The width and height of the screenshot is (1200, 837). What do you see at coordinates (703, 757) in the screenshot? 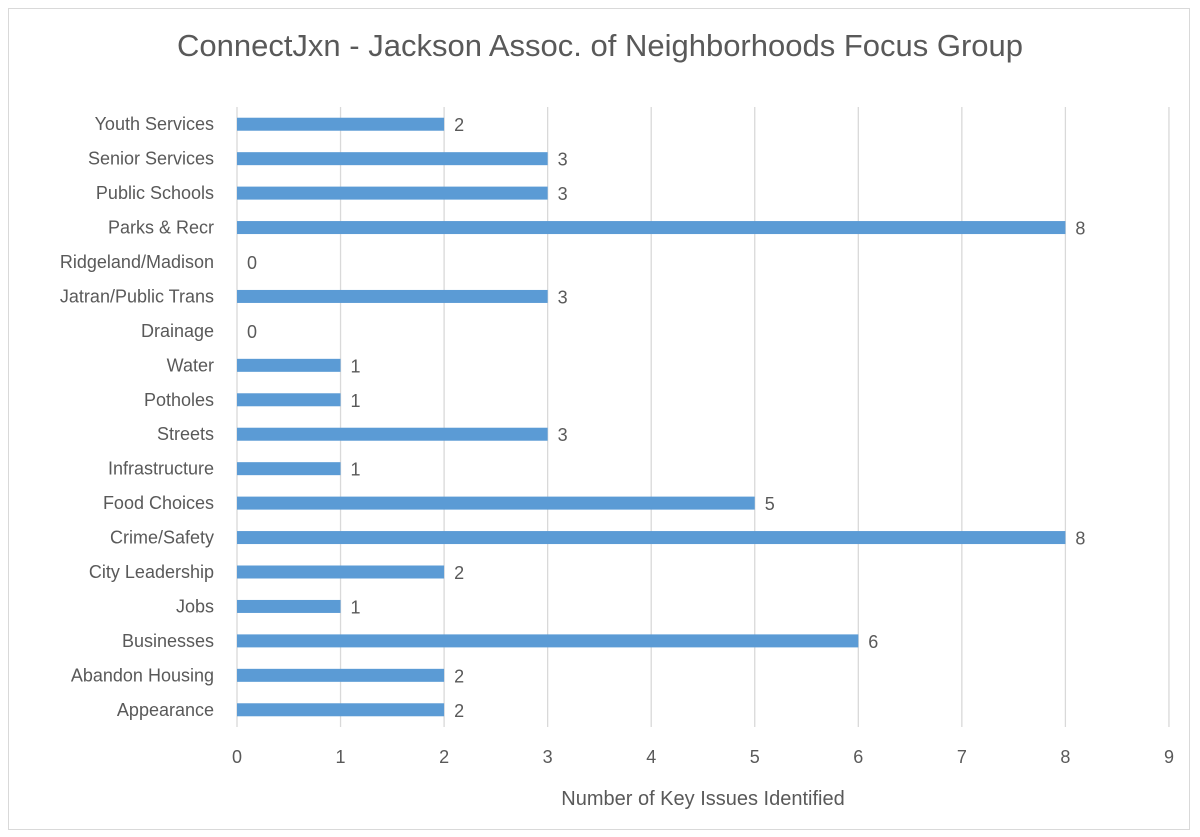
I see `x-tick-labels: 0 1 2 3 4 5 6 7 8 9` at bounding box center [703, 757].